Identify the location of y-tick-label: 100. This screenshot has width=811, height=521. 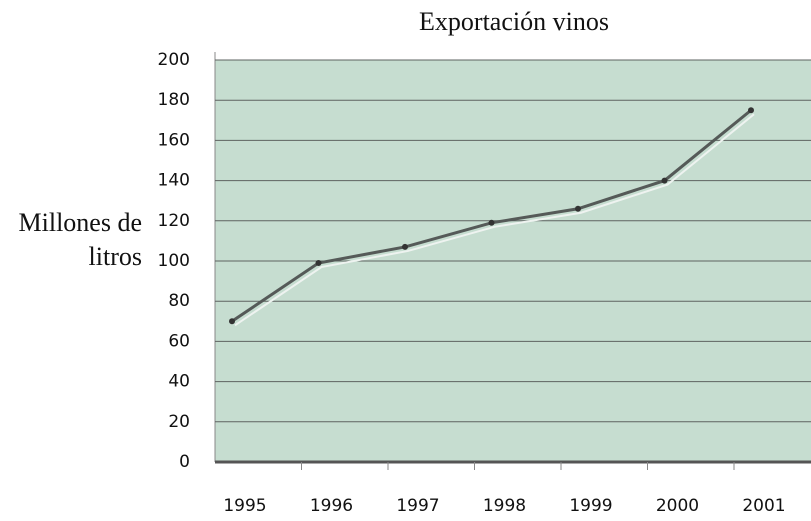
(174, 261).